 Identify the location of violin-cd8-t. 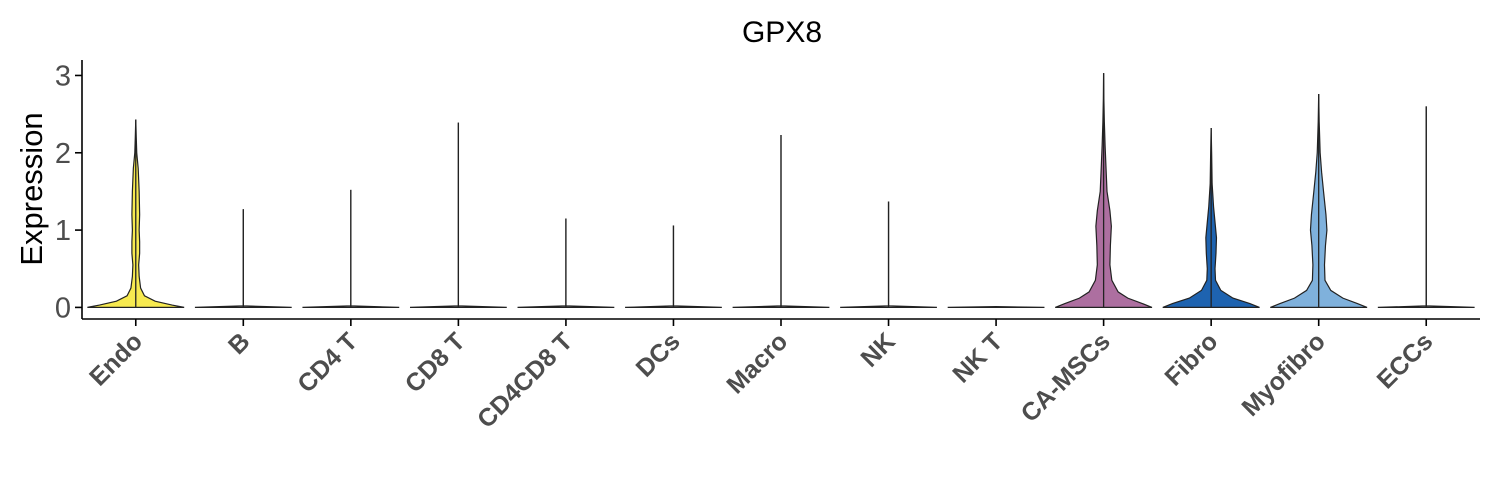
(458, 215).